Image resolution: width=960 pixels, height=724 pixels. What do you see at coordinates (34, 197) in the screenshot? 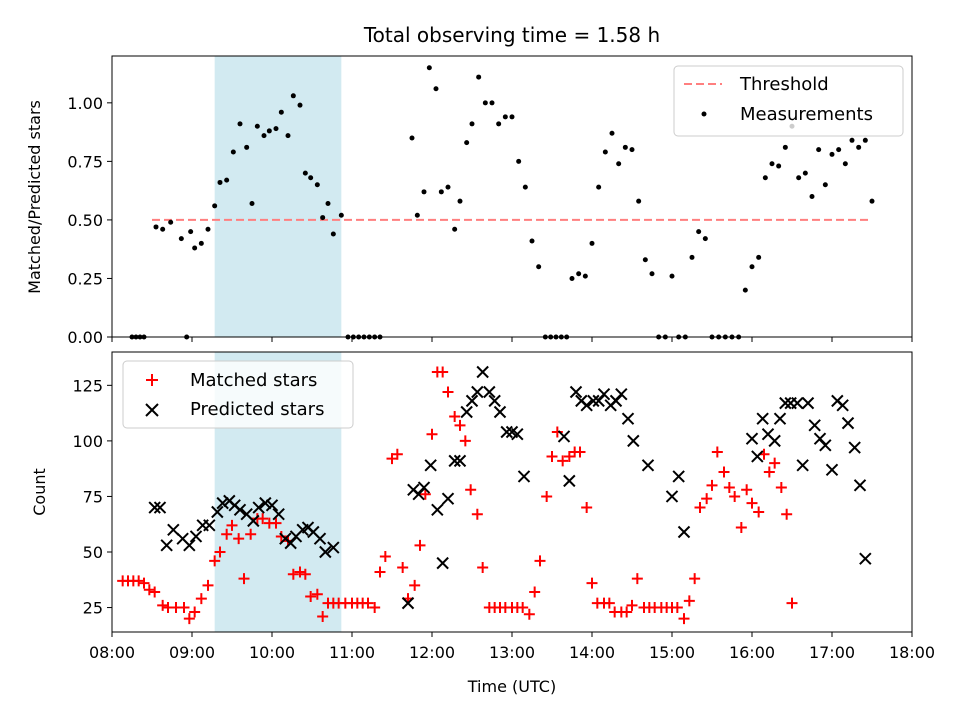
I see `top-y-axis-label: Matched/Predicted stars` at bounding box center [34, 197].